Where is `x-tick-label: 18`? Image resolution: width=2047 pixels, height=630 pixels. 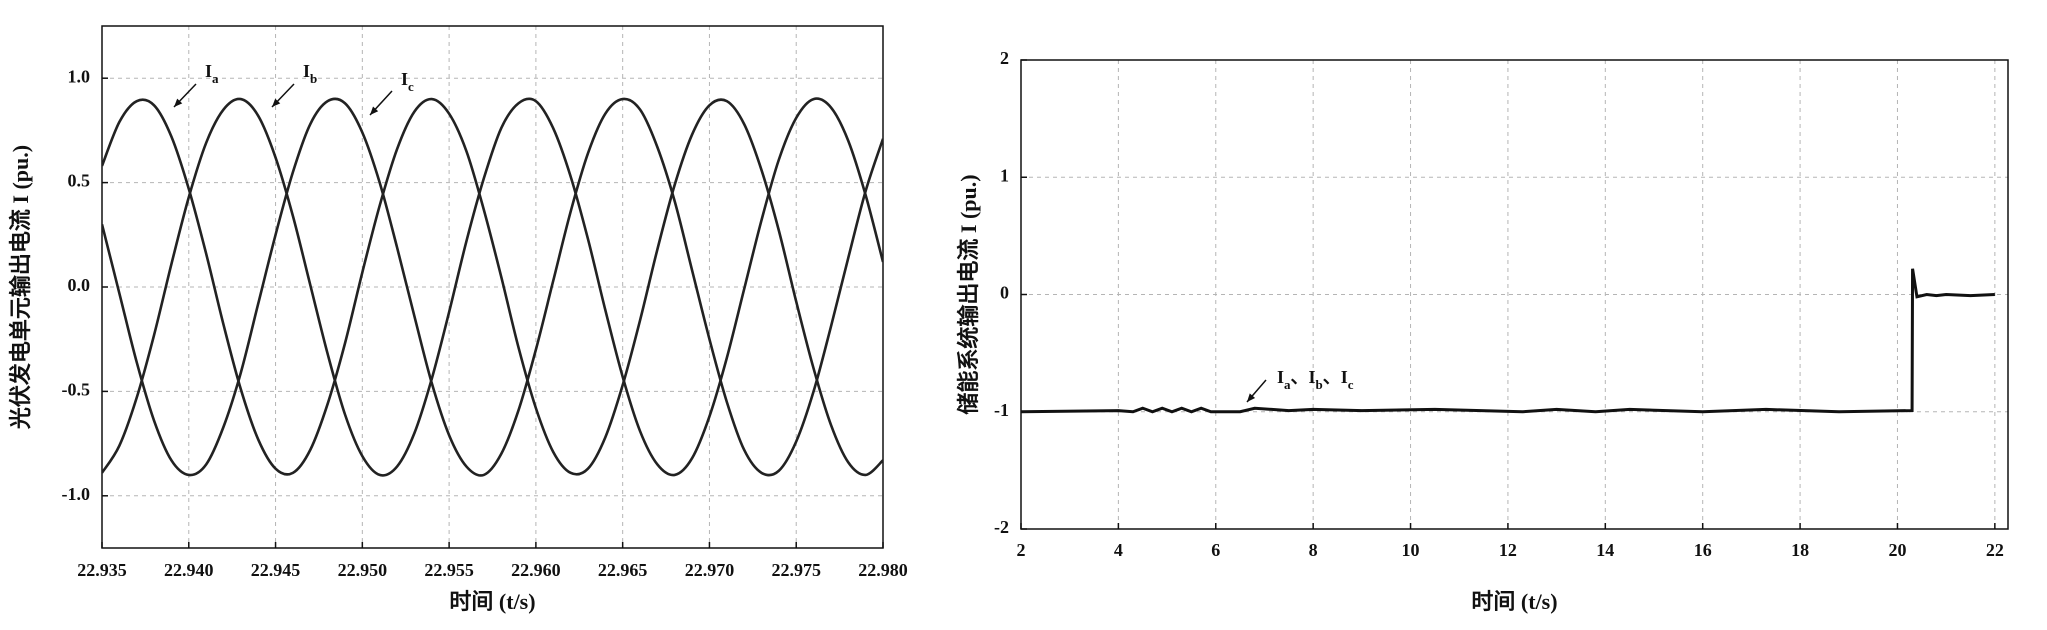 x-tick-label: 18 is located at coordinates (1800, 550).